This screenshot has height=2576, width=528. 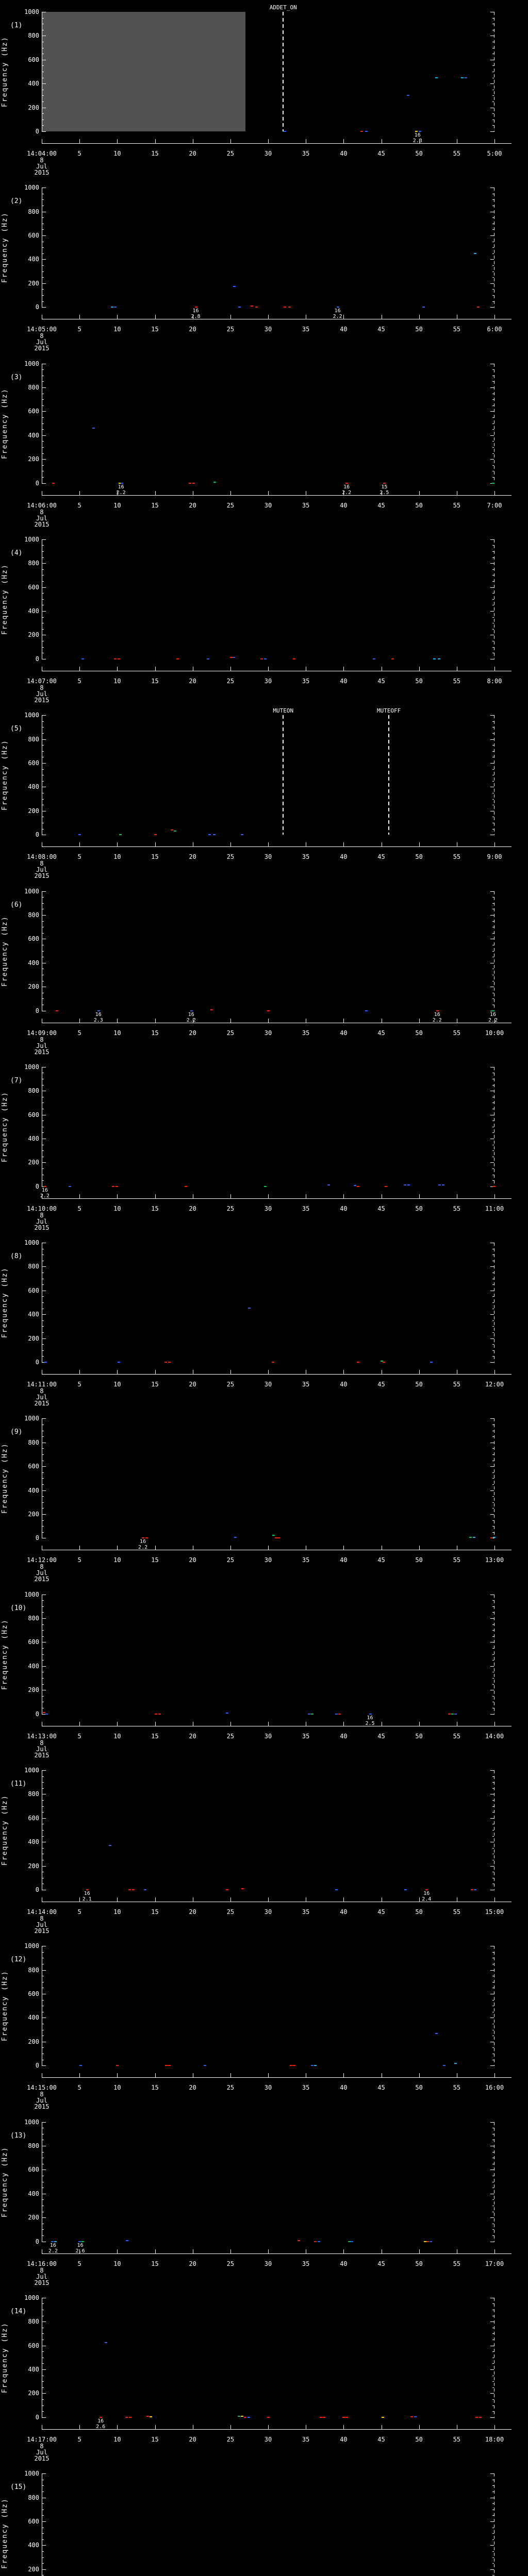 What do you see at coordinates (494, 2439) in the screenshot?
I see `x-tick-label: 18:00` at bounding box center [494, 2439].